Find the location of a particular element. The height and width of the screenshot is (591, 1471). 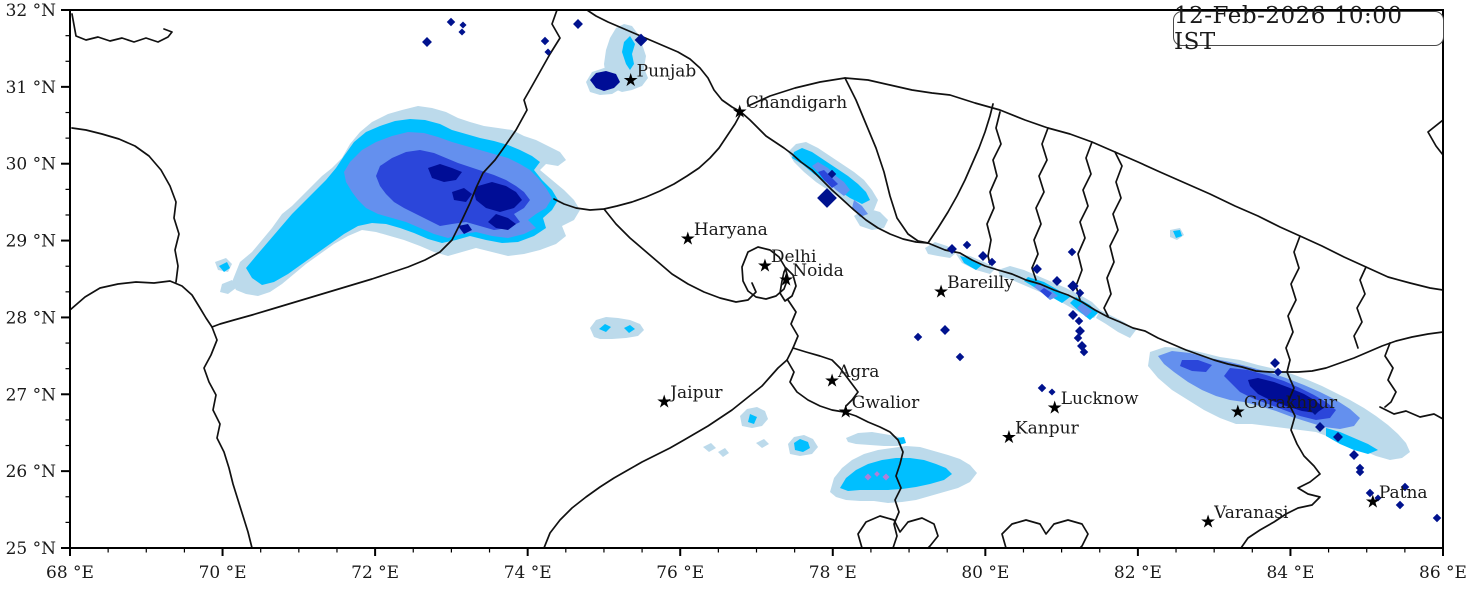

city-label-noida: Noida is located at coordinates (818, 271).